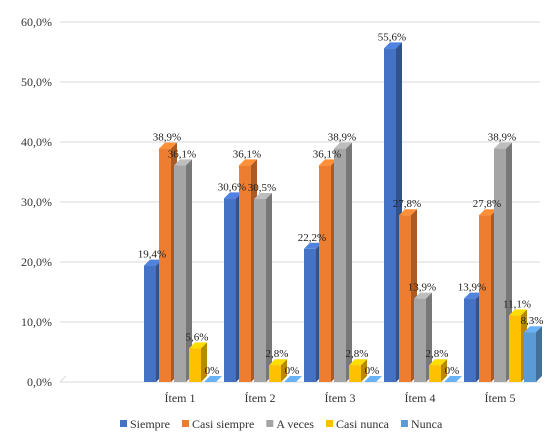  I want to click on data-label: 30,5%, so click(262, 188).